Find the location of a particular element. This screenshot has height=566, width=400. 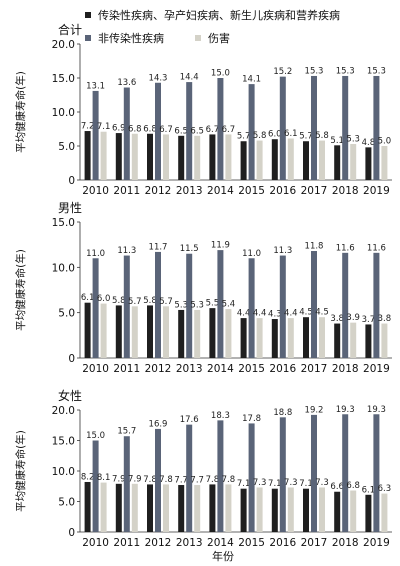

data-label-total-injury-2011: 6.8 is located at coordinates (135, 129).